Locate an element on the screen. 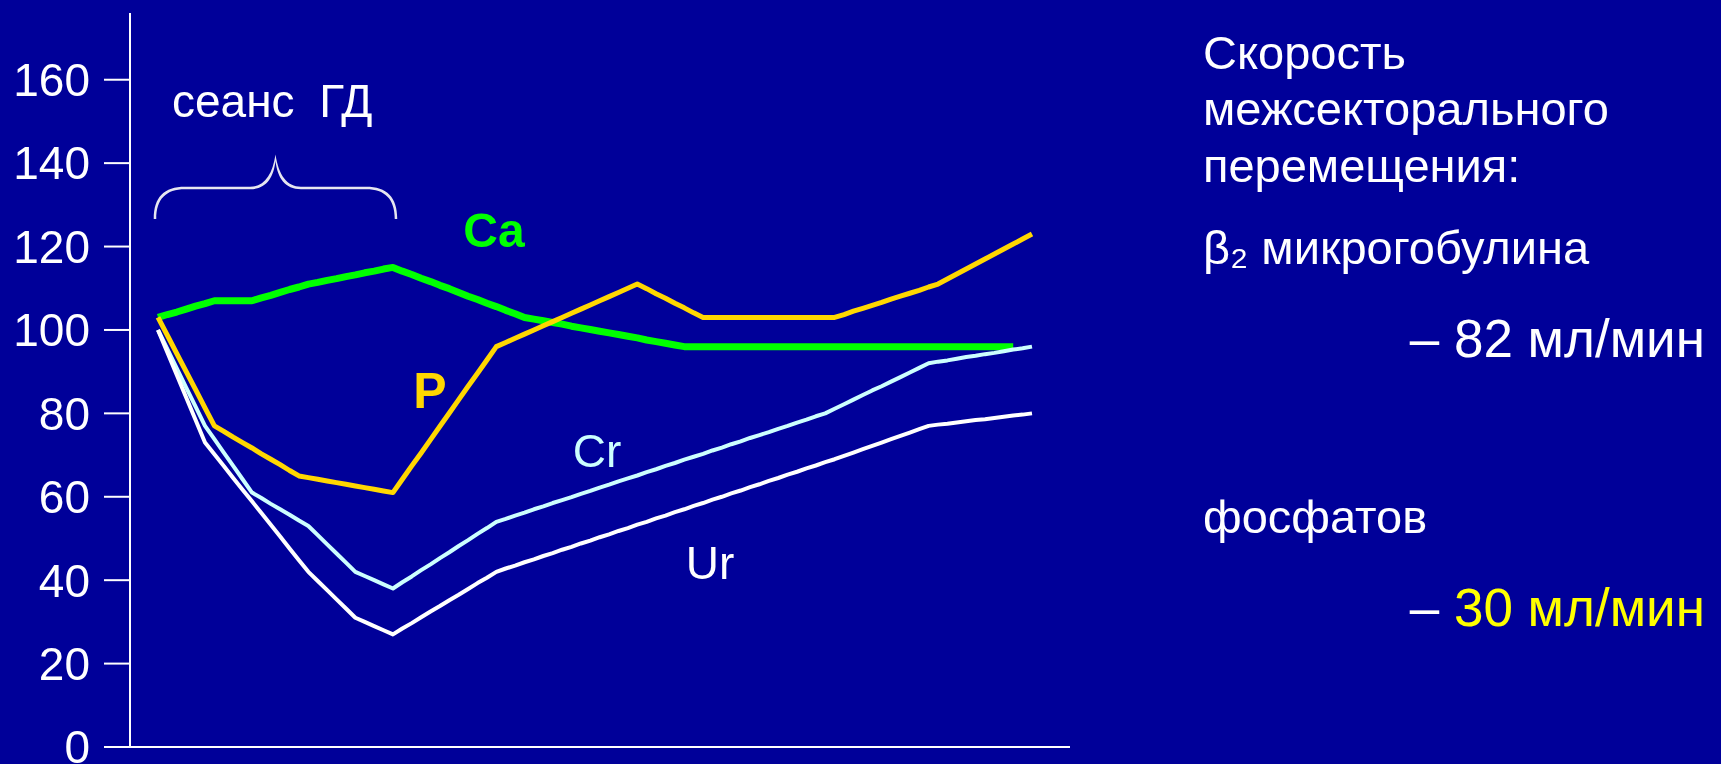  text: фосфатов is located at coordinates (1315, 516).